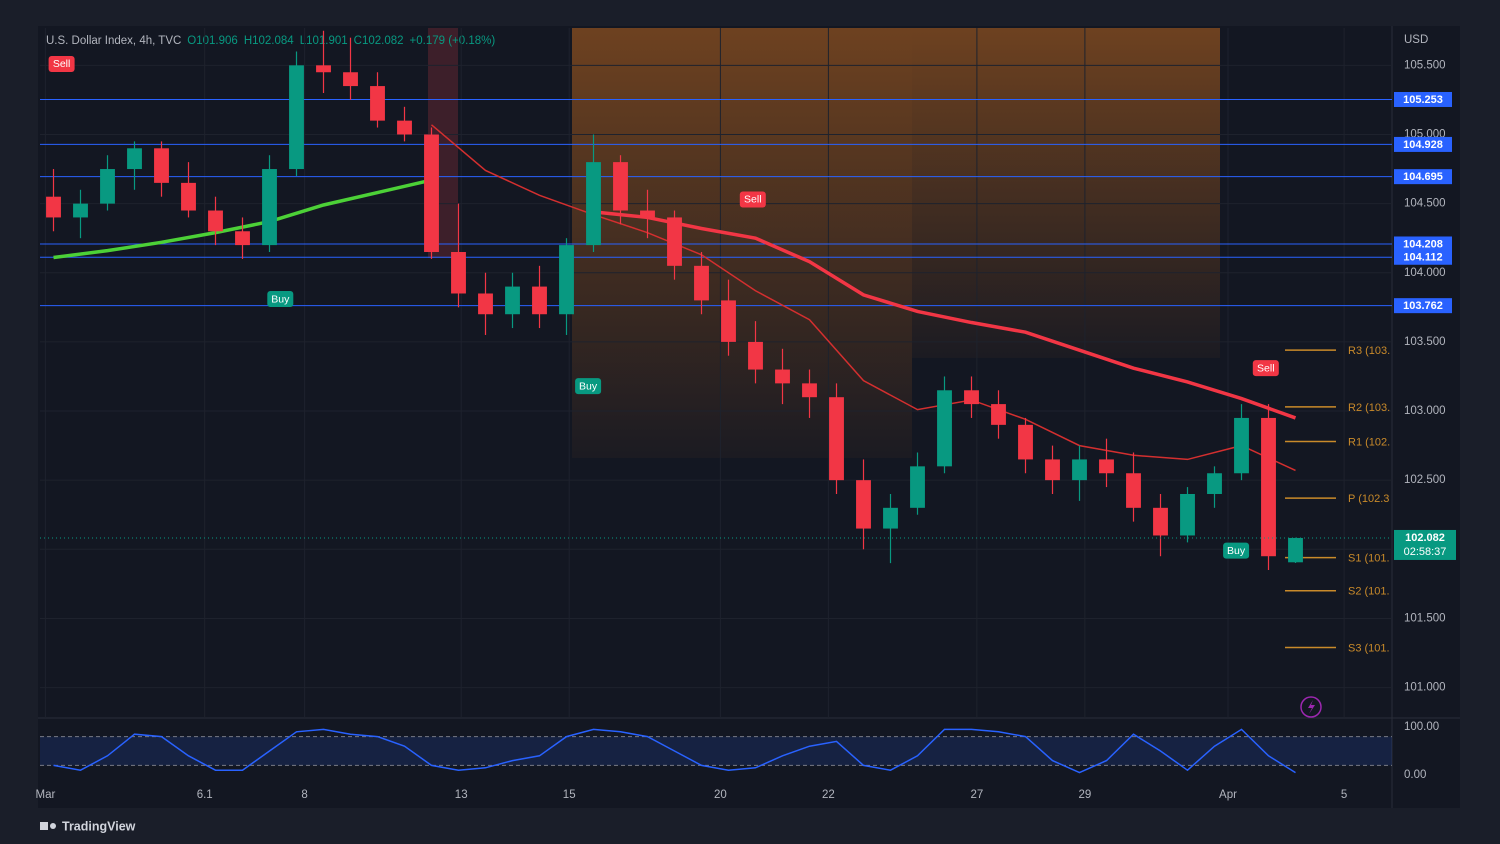 This screenshot has height=844, width=1500. Describe the element at coordinates (205, 795) in the screenshot. I see `x-tick-label: 6.1` at that location.